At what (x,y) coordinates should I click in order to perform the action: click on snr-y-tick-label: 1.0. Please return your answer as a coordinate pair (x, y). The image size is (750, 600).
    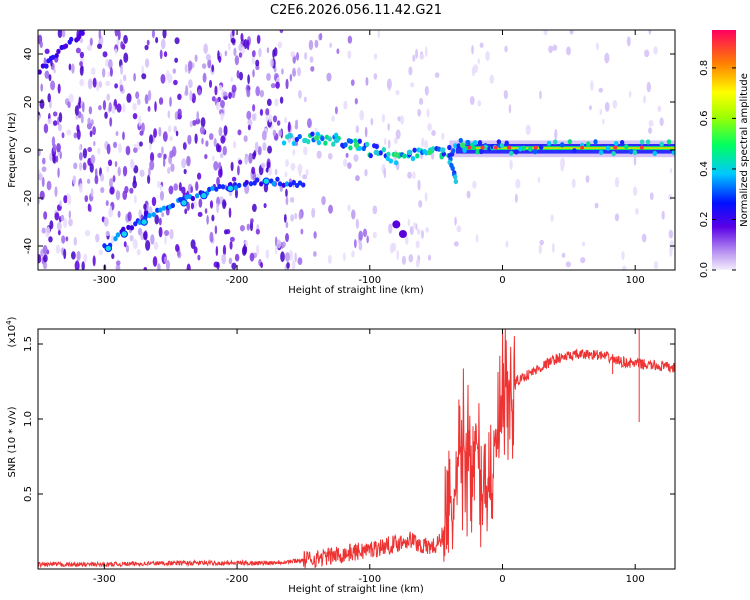
    Looking at the image, I should click on (28, 419).